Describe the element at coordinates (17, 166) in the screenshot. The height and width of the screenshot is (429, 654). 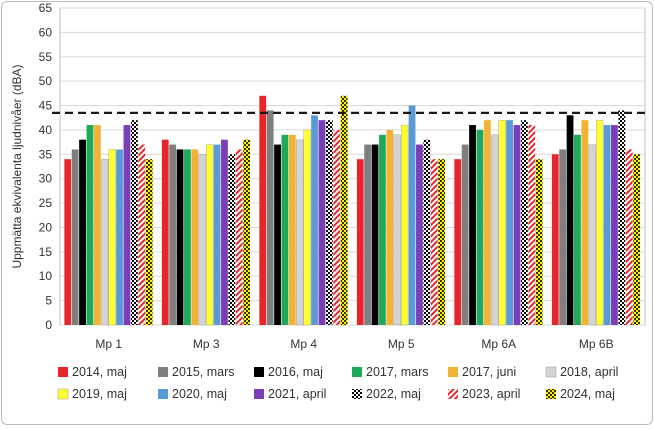
I see `y-axis-label: Uppmätta ekvivalenta ljudnivåer (dBA)` at that location.